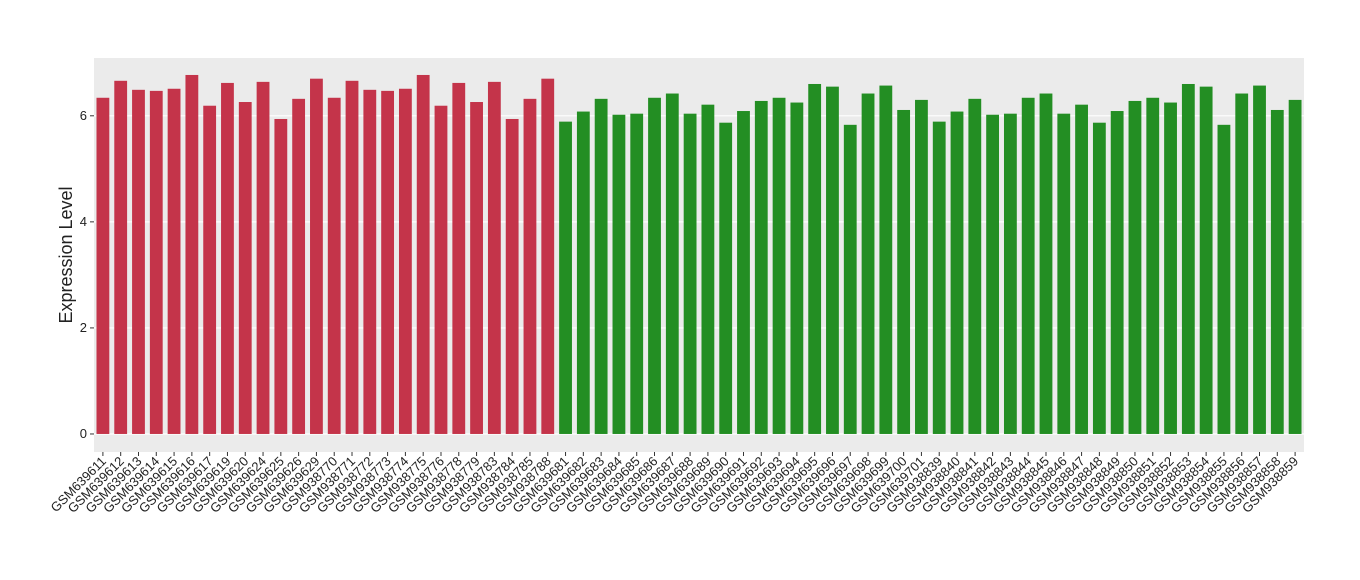 The image size is (1360, 580). Describe the element at coordinates (83, 327) in the screenshot. I see `y-tick-label: 2` at that location.